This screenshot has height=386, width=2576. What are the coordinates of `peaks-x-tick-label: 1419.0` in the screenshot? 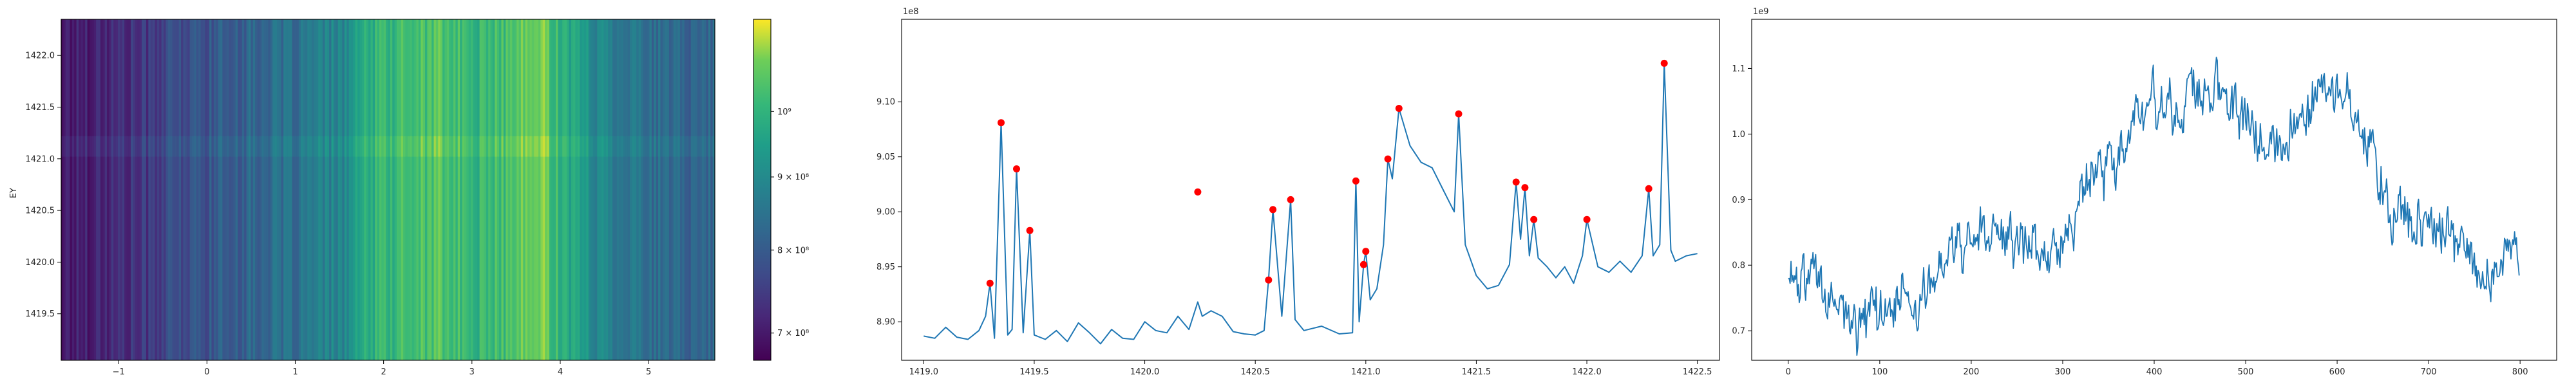 It's located at (924, 372).